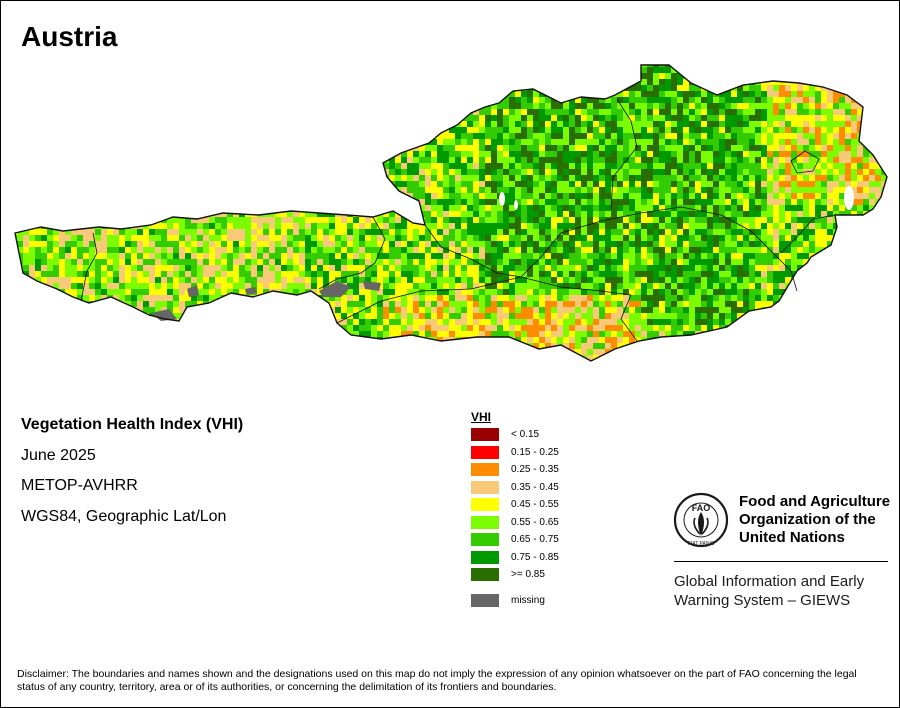 The image size is (900, 708). I want to click on border-tyrol-salzburg, so click(352, 253).